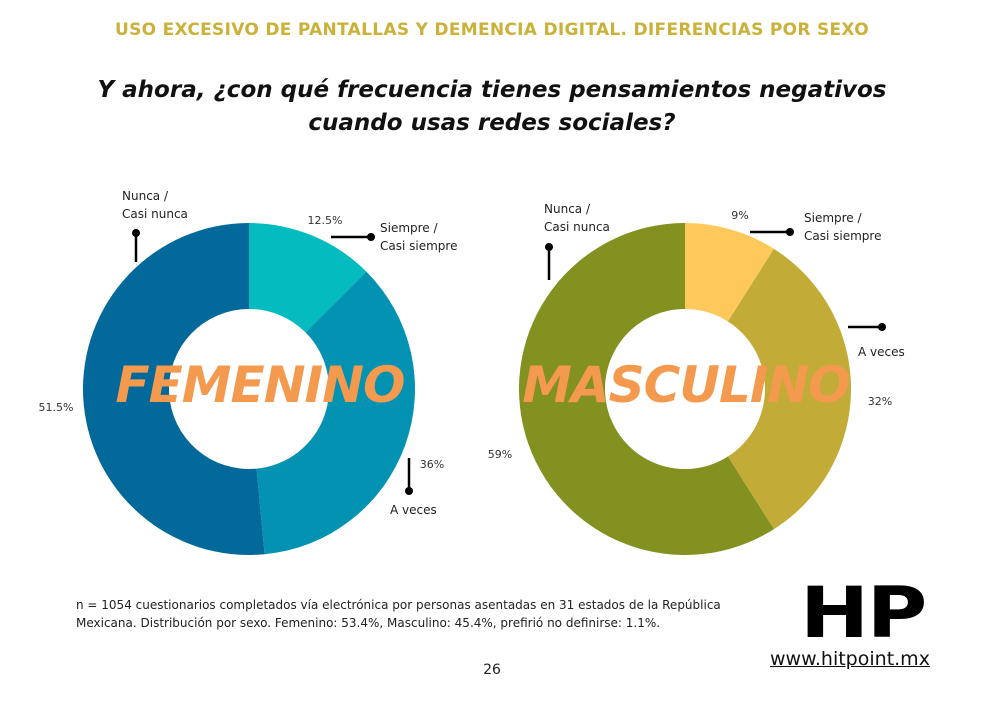 The image size is (984, 712). What do you see at coordinates (56, 407) in the screenshot?
I see `value-label-3: 51.5%` at bounding box center [56, 407].